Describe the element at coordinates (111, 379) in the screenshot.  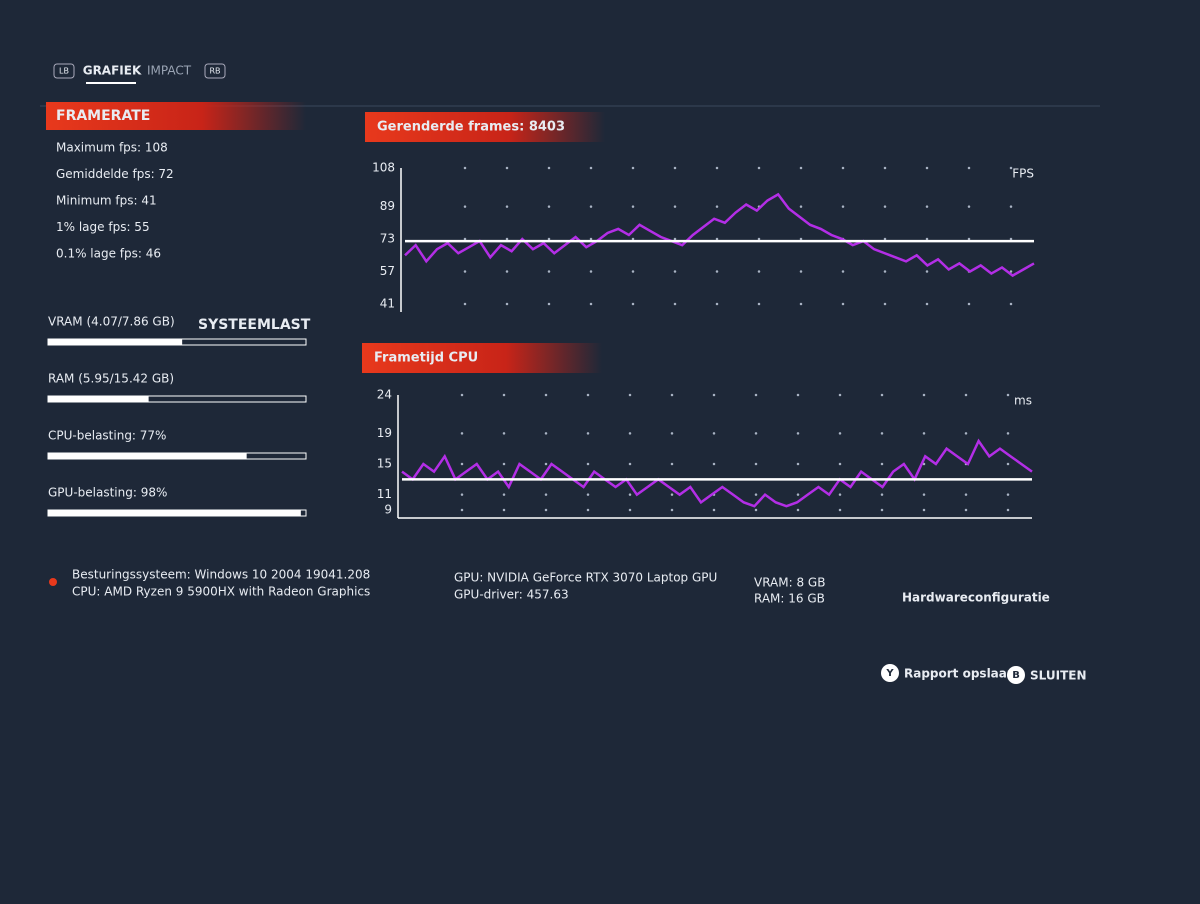
I see `load-label: RAM (5.95/15.42 GB)` at that location.